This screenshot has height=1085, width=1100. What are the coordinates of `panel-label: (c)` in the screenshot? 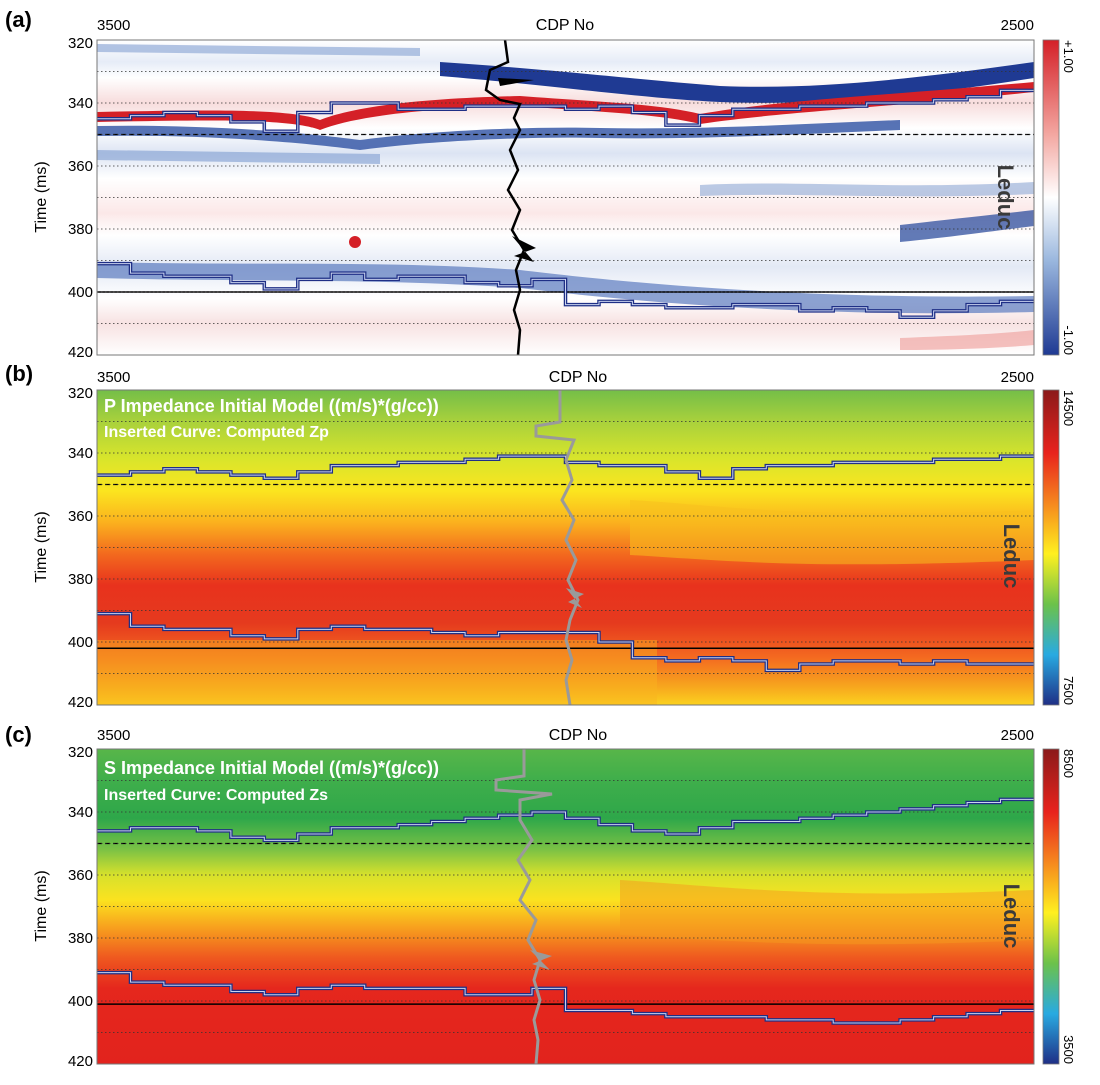 It's located at (18, 734).